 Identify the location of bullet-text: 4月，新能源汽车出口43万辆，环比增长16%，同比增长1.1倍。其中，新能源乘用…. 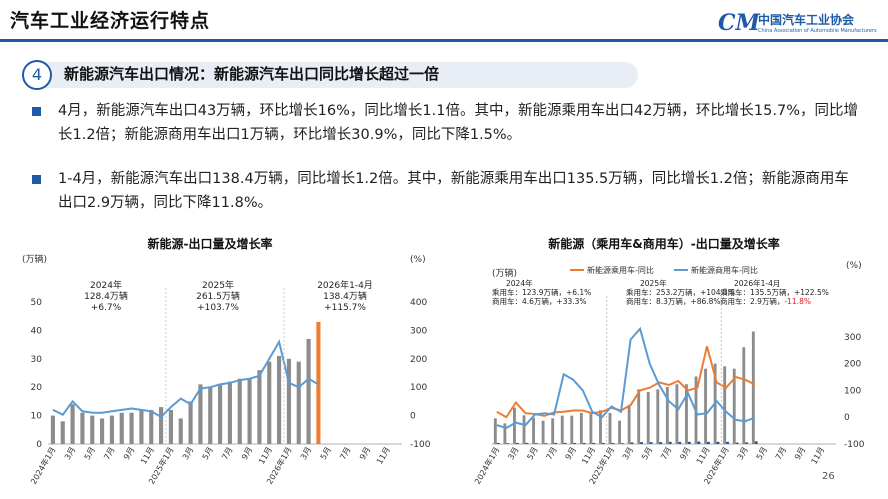
(458, 123).